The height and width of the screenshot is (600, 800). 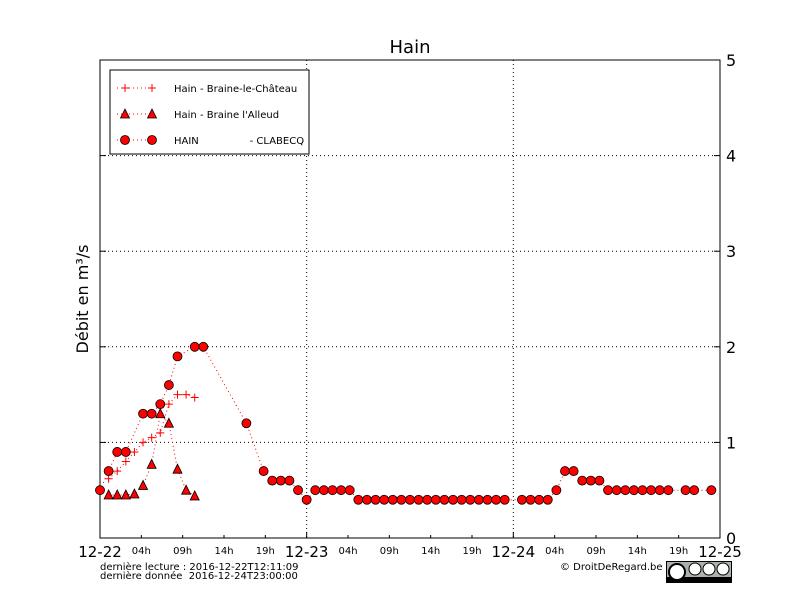 What do you see at coordinates (554, 551) in the screenshot?
I see `x-tick-label: 04h` at bounding box center [554, 551].